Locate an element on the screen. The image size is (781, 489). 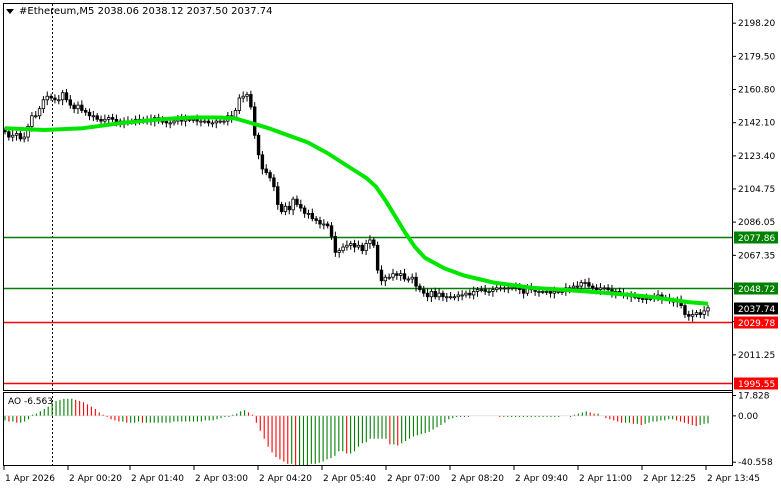
time-tick-label: 2 Apr 00:20 is located at coordinates (95, 479).